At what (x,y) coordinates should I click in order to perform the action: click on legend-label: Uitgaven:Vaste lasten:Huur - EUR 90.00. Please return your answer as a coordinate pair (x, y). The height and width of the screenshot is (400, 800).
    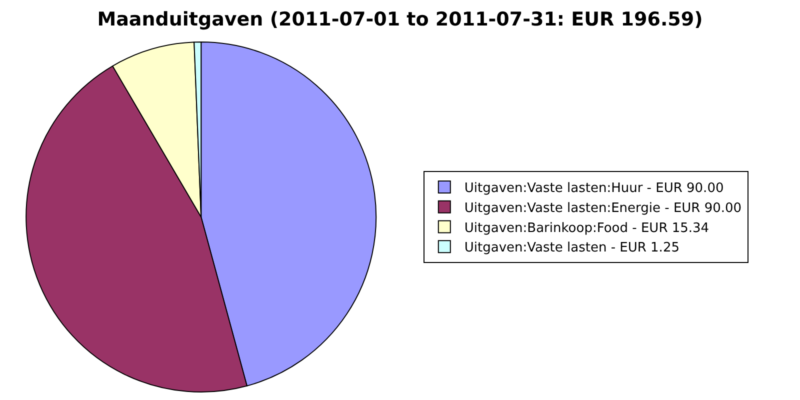
    Looking at the image, I should click on (594, 188).